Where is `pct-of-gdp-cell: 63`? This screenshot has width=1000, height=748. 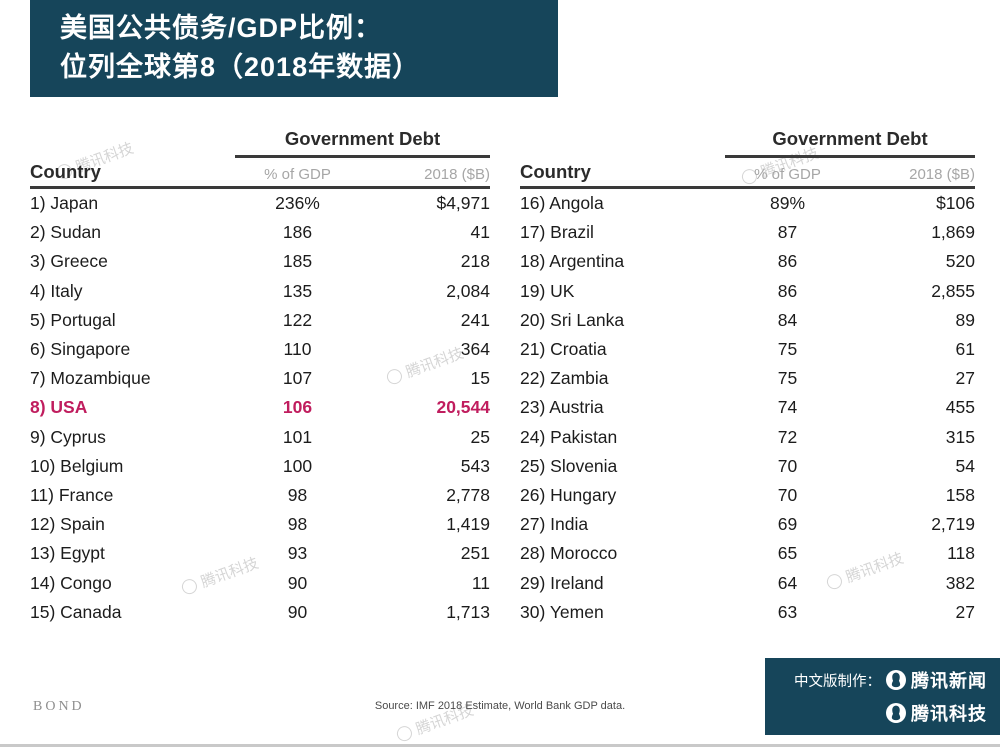 pct-of-gdp-cell: 63 is located at coordinates (787, 611).